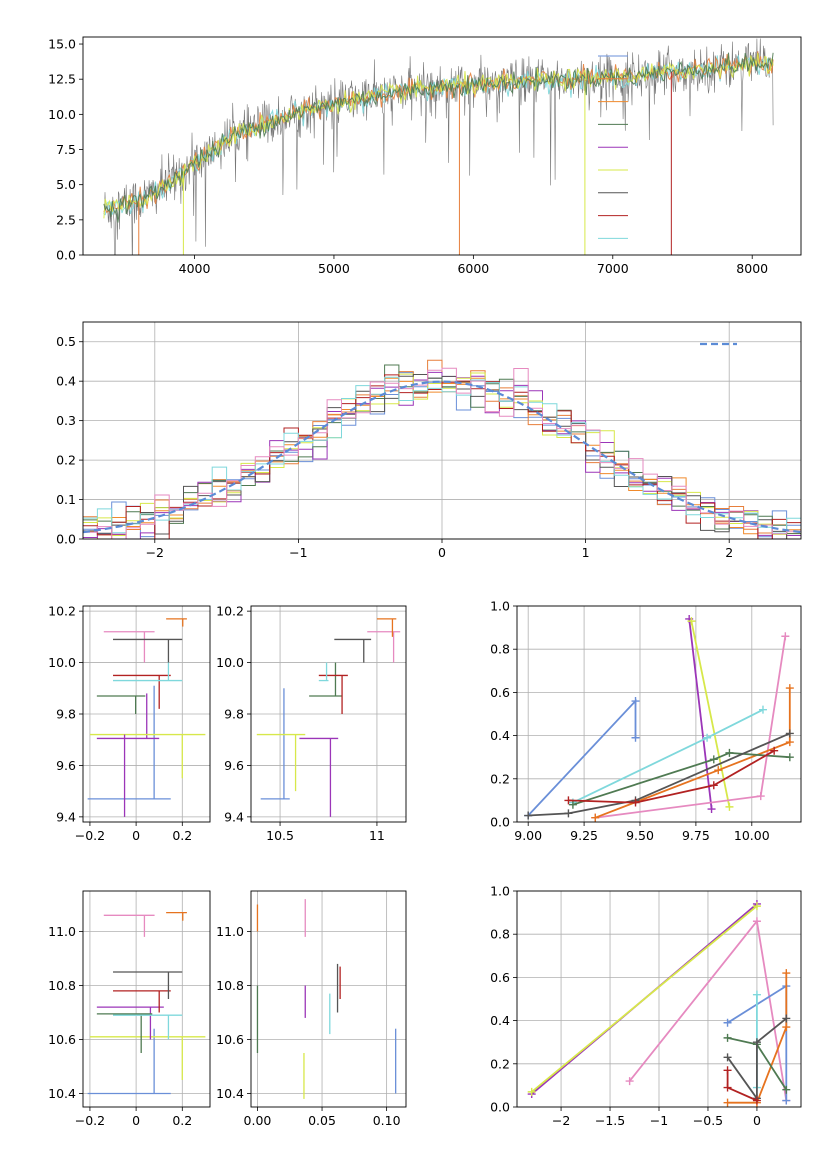  I want to click on weight_vs_Z-panel: −2 −1.5 −1 −0.5 0 0.0 0.2 0.4 0.6 0.8 1.0, so click(646, 1006).